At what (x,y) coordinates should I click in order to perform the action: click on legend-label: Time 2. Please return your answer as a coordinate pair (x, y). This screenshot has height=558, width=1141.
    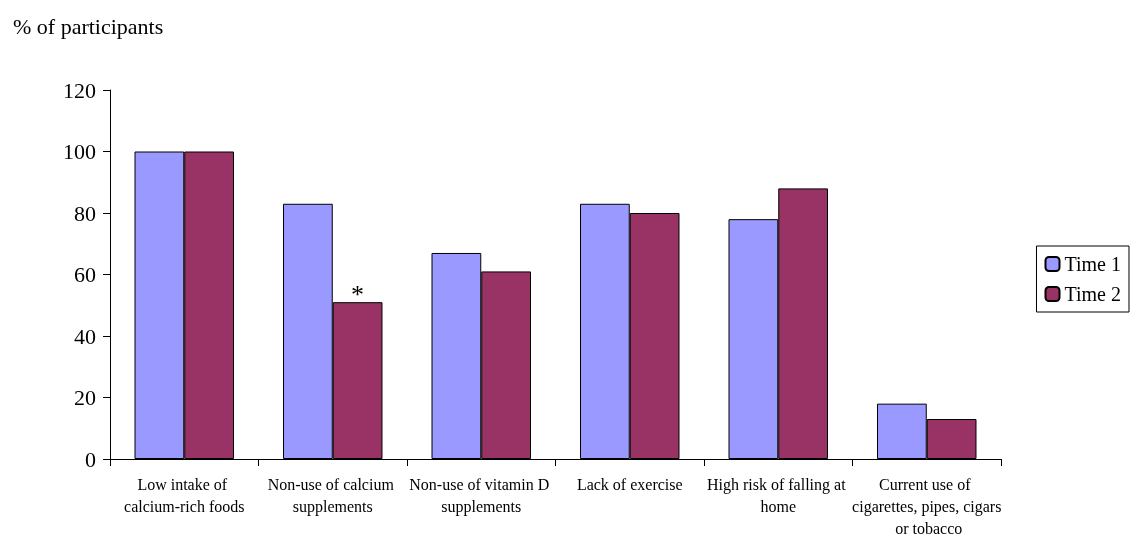
    Looking at the image, I should click on (1093, 294).